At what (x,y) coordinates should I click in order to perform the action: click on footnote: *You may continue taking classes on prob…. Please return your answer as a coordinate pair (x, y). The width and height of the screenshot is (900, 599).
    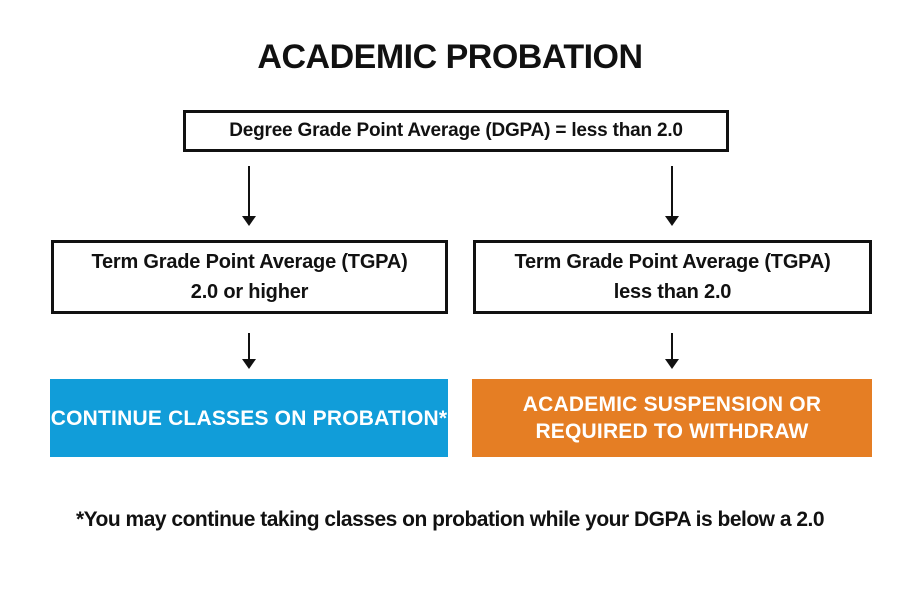
    Looking at the image, I should click on (450, 519).